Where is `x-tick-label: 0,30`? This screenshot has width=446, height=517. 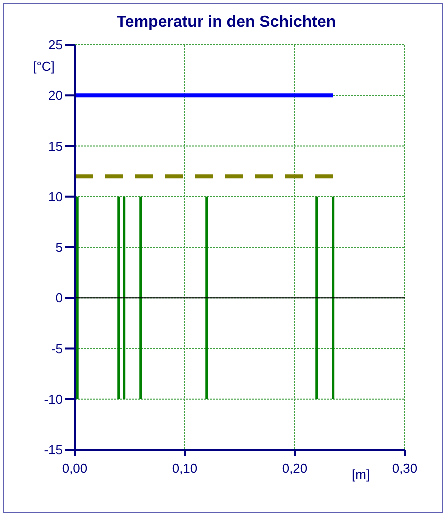 x-tick-label: 0,30 is located at coordinates (405, 468).